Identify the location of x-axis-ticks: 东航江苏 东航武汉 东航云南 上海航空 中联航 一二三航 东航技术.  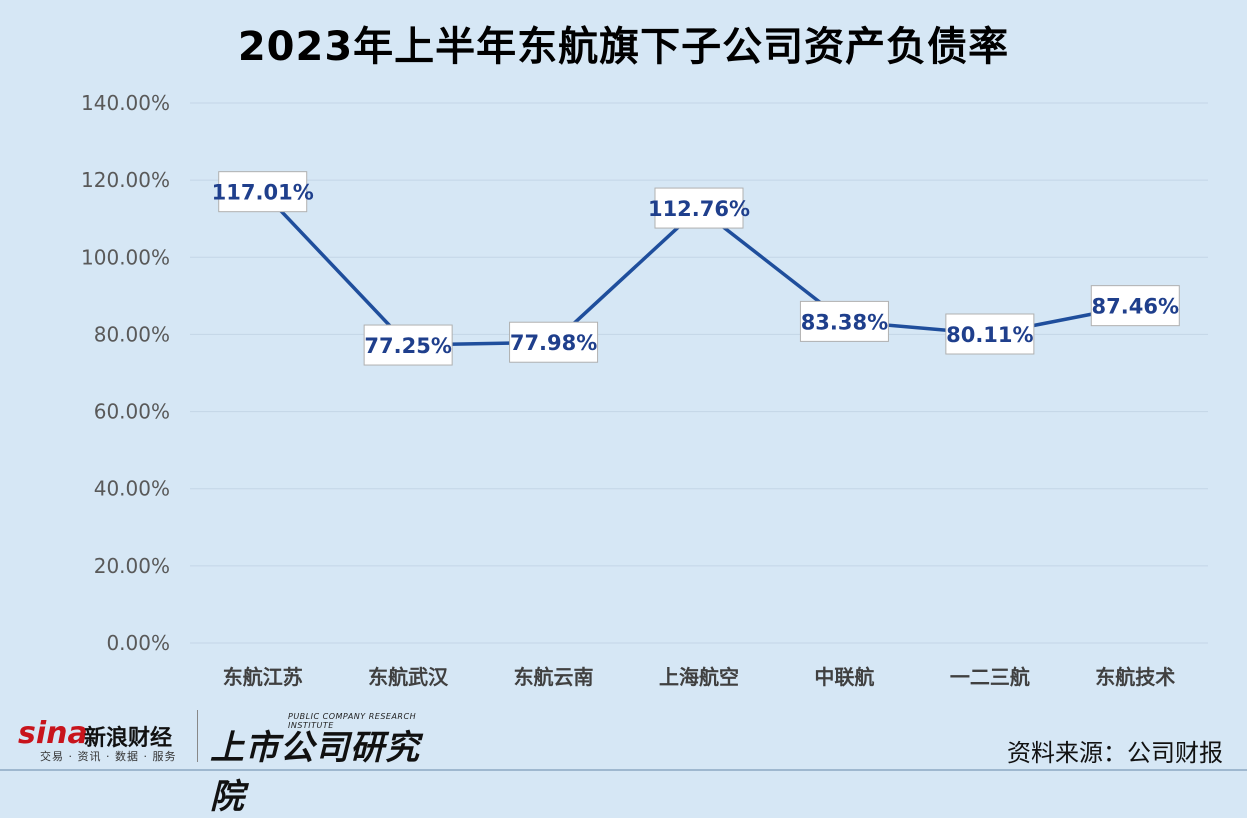
(699, 677).